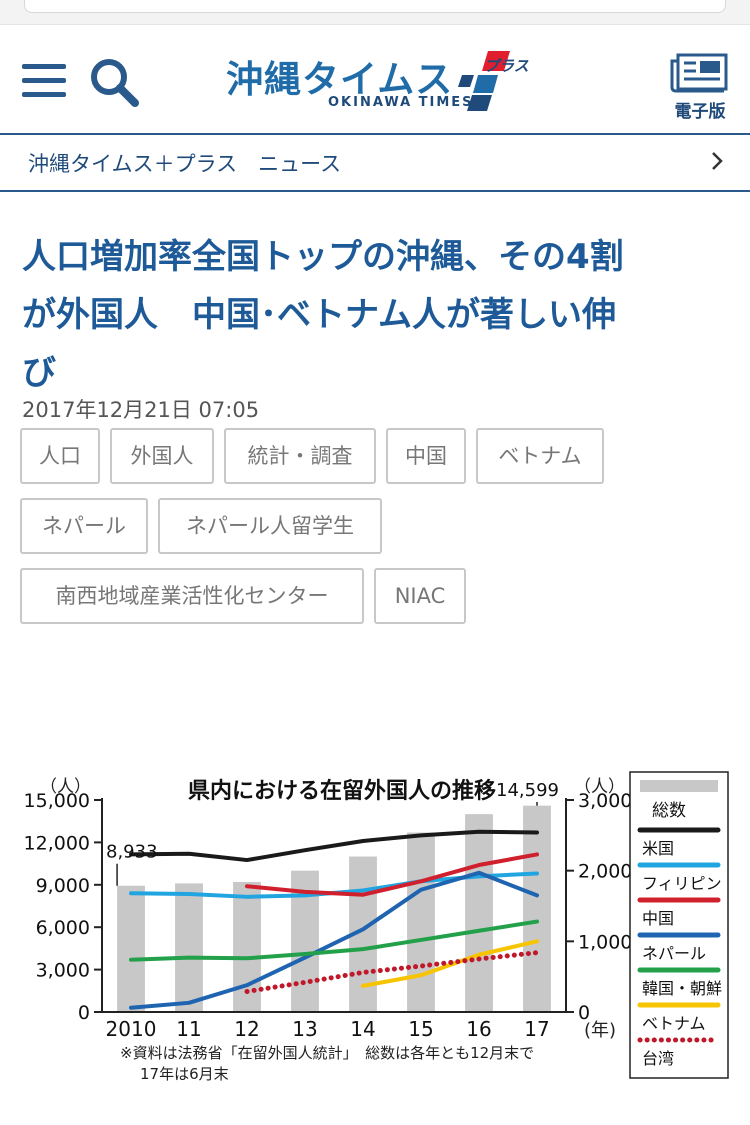 The image size is (750, 1125). What do you see at coordinates (60, 456) in the screenshot?
I see `tag-population: 人口` at bounding box center [60, 456].